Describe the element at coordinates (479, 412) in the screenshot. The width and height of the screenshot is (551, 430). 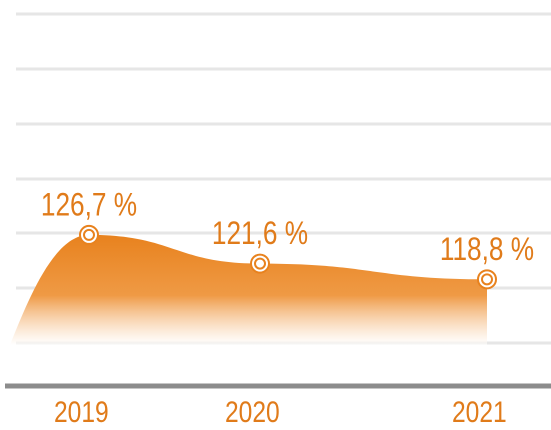
I see `x-tick-label: 2021` at that location.